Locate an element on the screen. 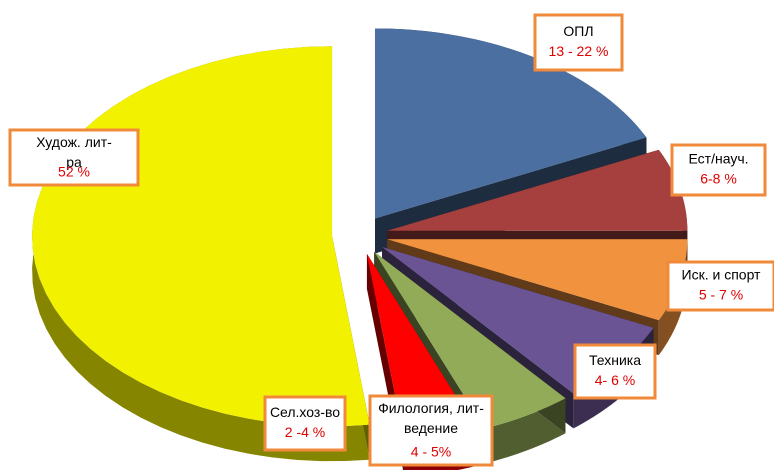 The width and height of the screenshot is (774, 470). slice-name: Иск. и спорт is located at coordinates (722, 275).